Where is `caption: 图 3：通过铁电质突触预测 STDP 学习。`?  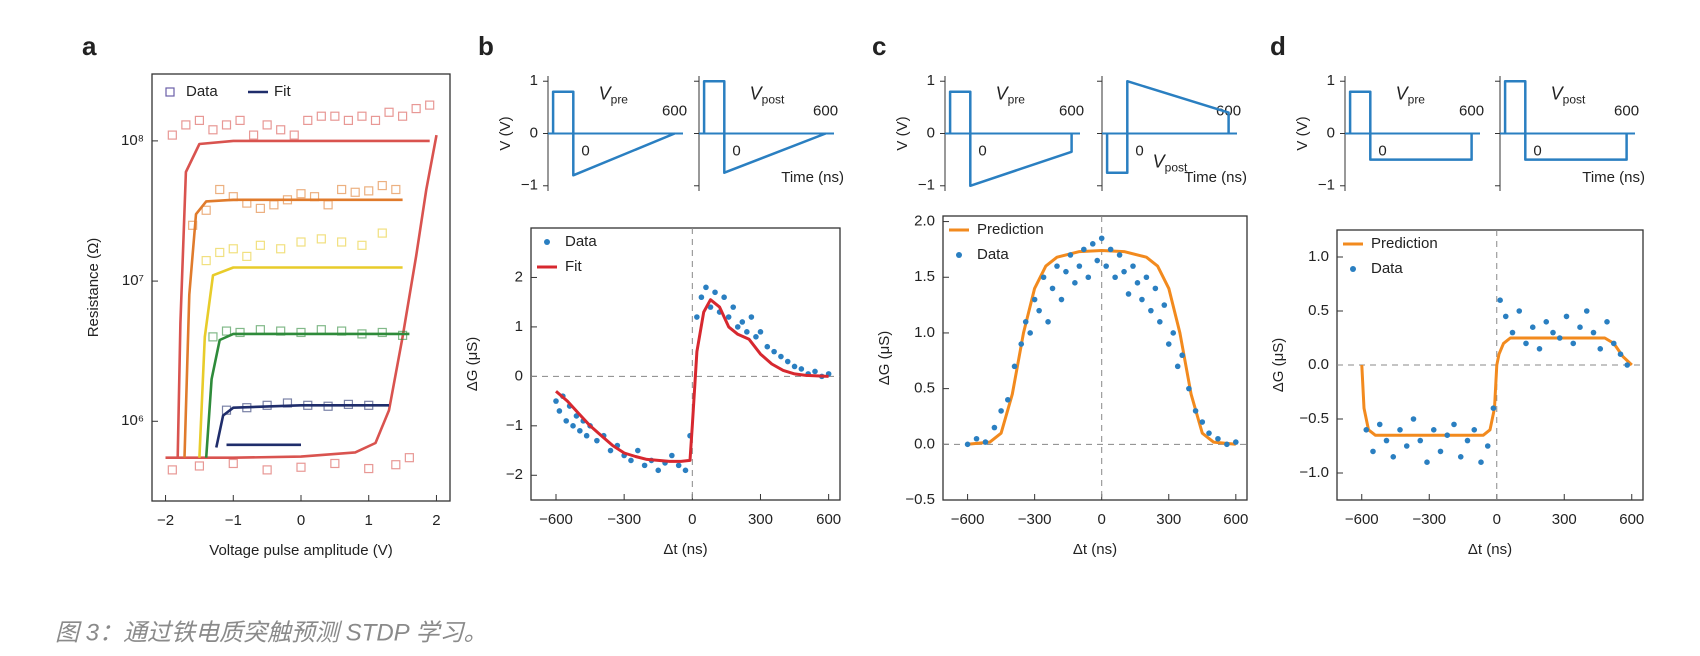
caption: 图 3：通过铁电质突触预测 STDP 学习。 is located at coordinates (271, 632).